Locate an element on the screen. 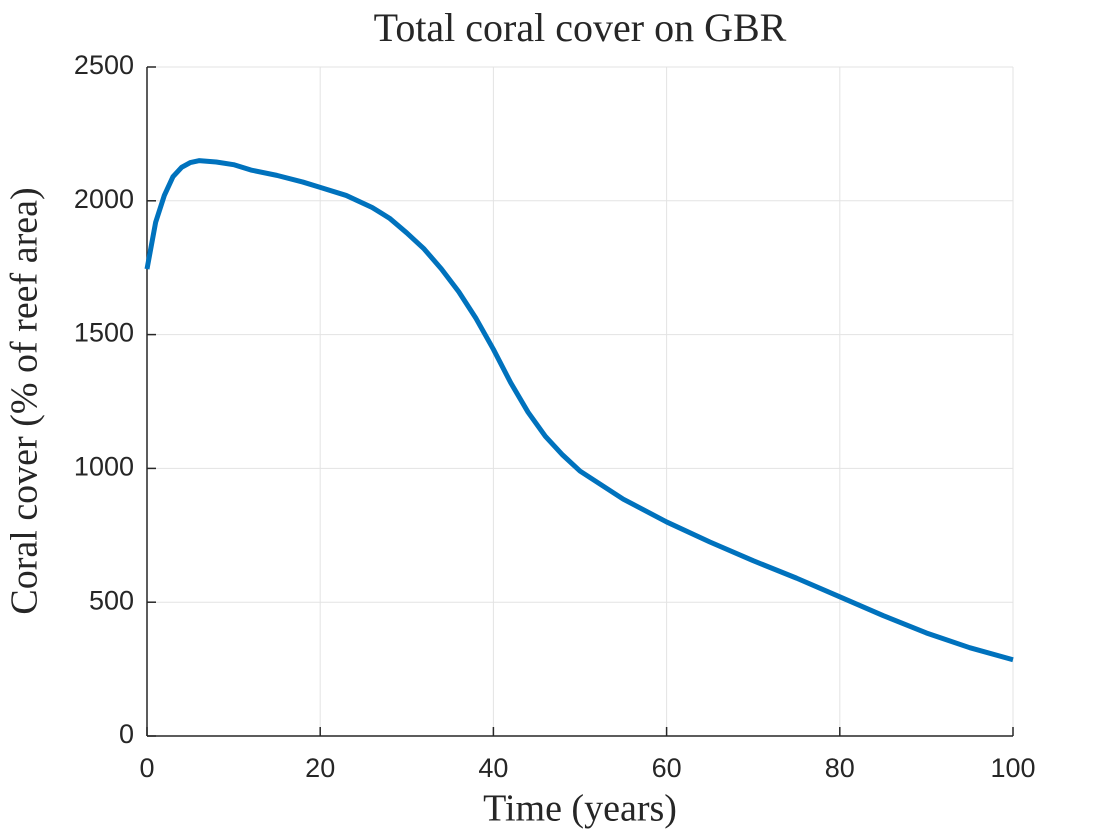 The image size is (1120, 840). x-tick-label: 20 is located at coordinates (320, 768).